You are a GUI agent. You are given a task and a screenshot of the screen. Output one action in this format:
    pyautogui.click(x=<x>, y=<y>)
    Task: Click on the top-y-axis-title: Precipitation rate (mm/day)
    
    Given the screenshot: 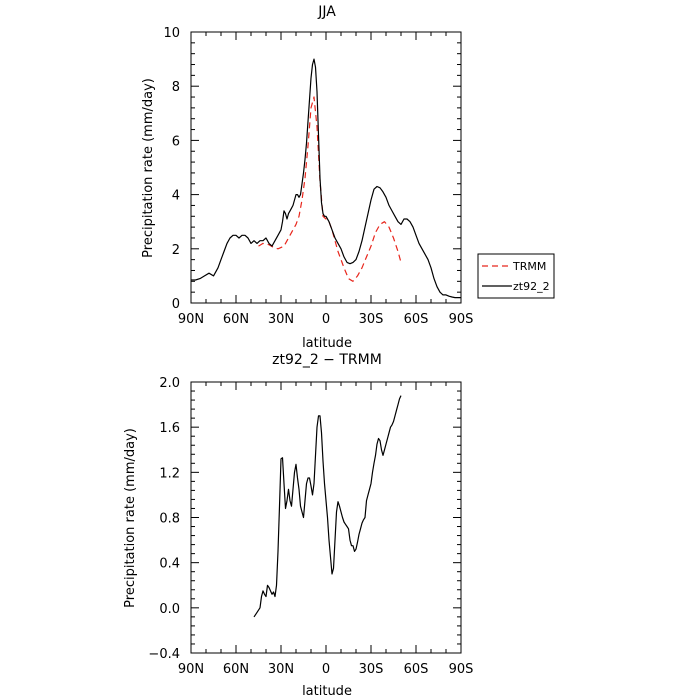 What is the action you would take?
    pyautogui.click(x=148, y=168)
    